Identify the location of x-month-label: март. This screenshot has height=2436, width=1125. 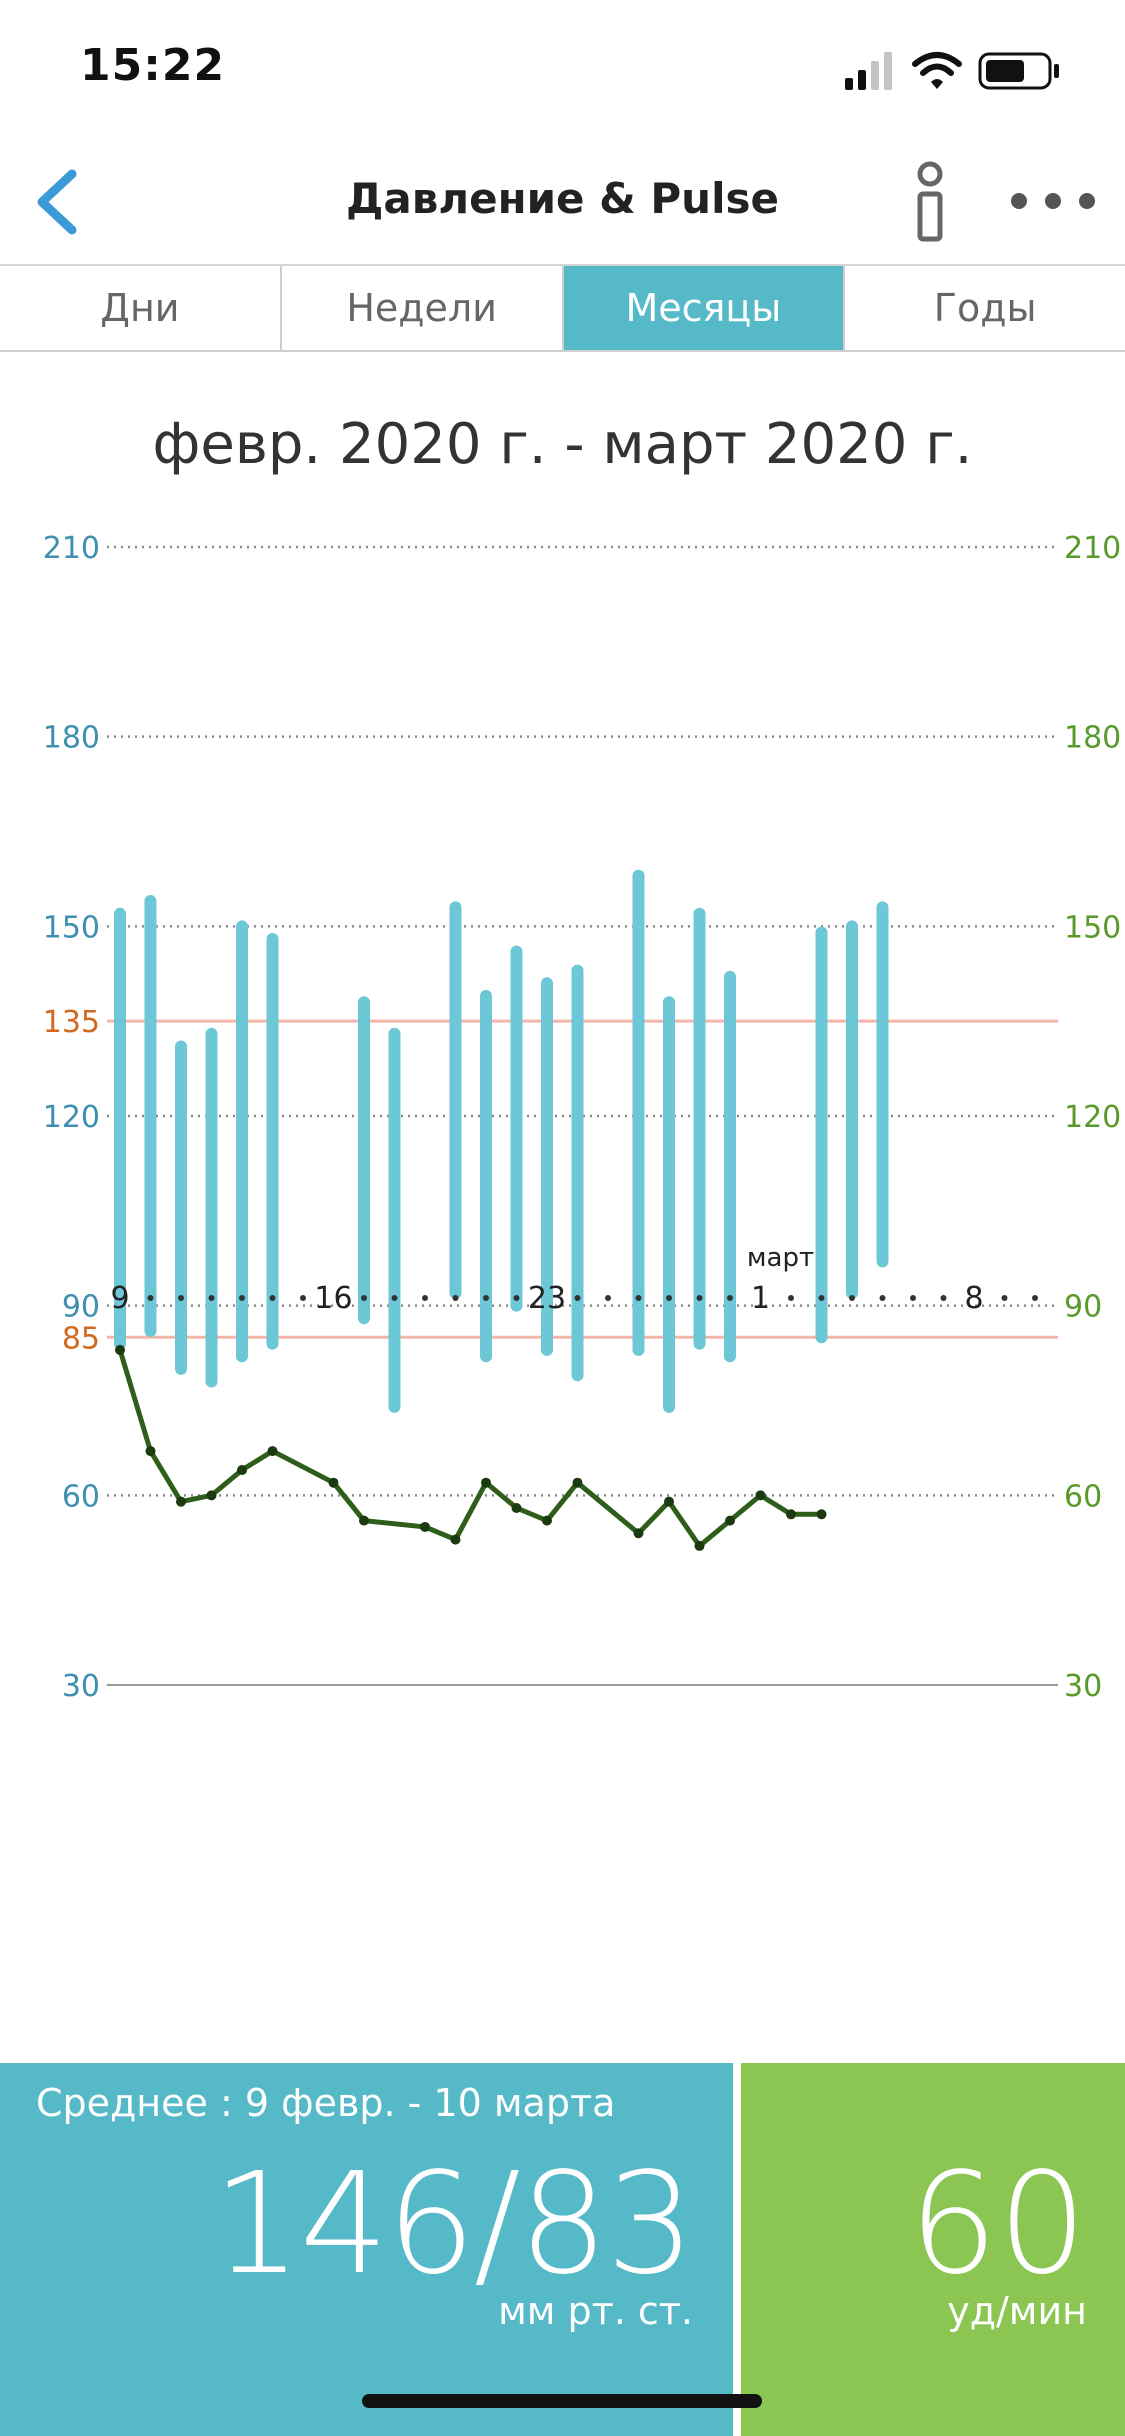
(780, 1258).